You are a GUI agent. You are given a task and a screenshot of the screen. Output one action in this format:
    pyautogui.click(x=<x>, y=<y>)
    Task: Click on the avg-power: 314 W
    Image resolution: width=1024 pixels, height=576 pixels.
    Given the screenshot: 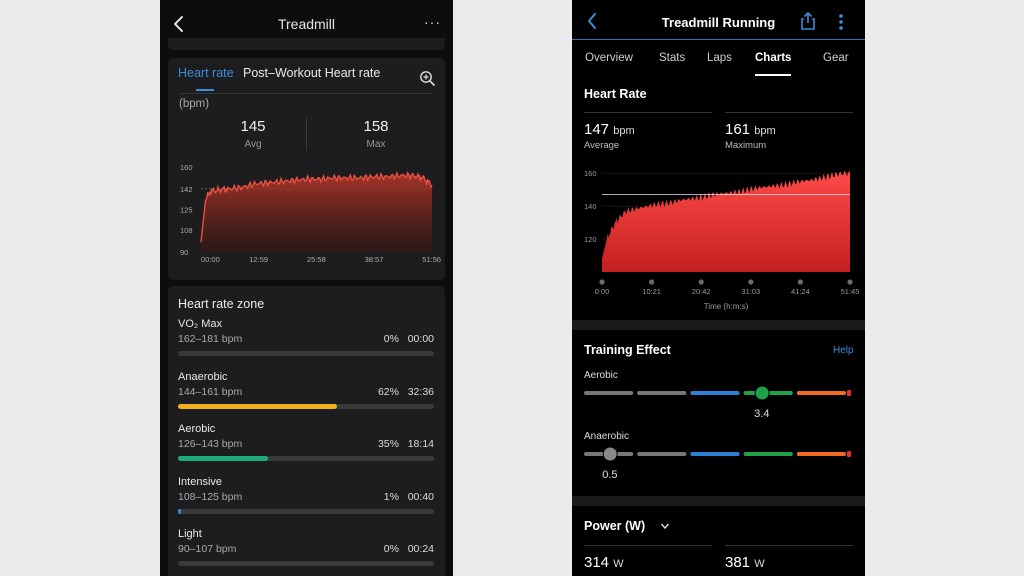 What is the action you would take?
    pyautogui.click(x=604, y=562)
    